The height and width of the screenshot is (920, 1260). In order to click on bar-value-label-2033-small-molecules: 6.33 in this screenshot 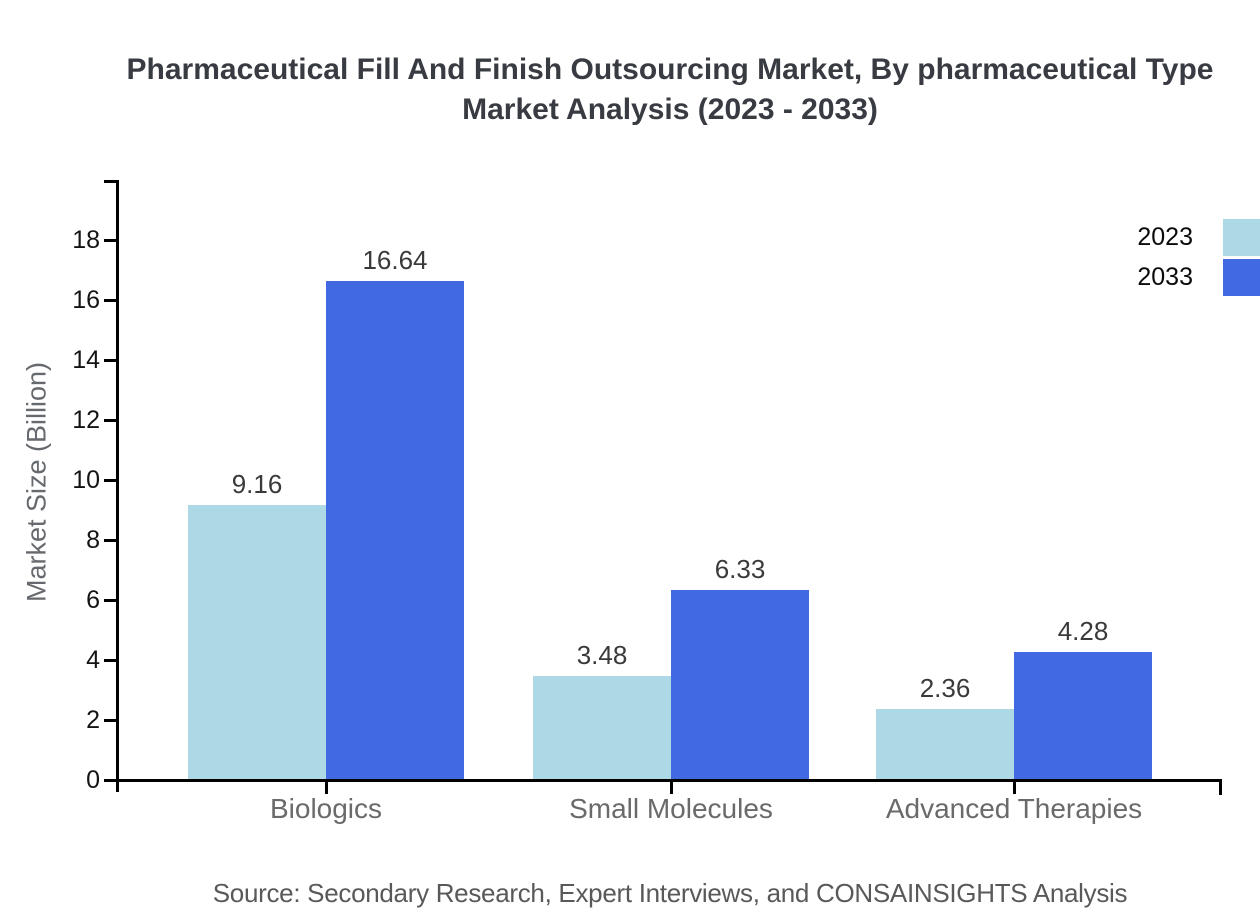, I will do `click(740, 569)`.